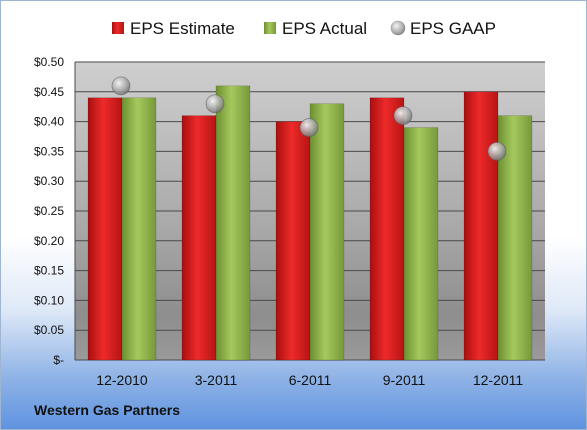 This screenshot has height=430, width=587. Describe the element at coordinates (49, 271) in the screenshot. I see `y-tick-label: $0.15` at that location.